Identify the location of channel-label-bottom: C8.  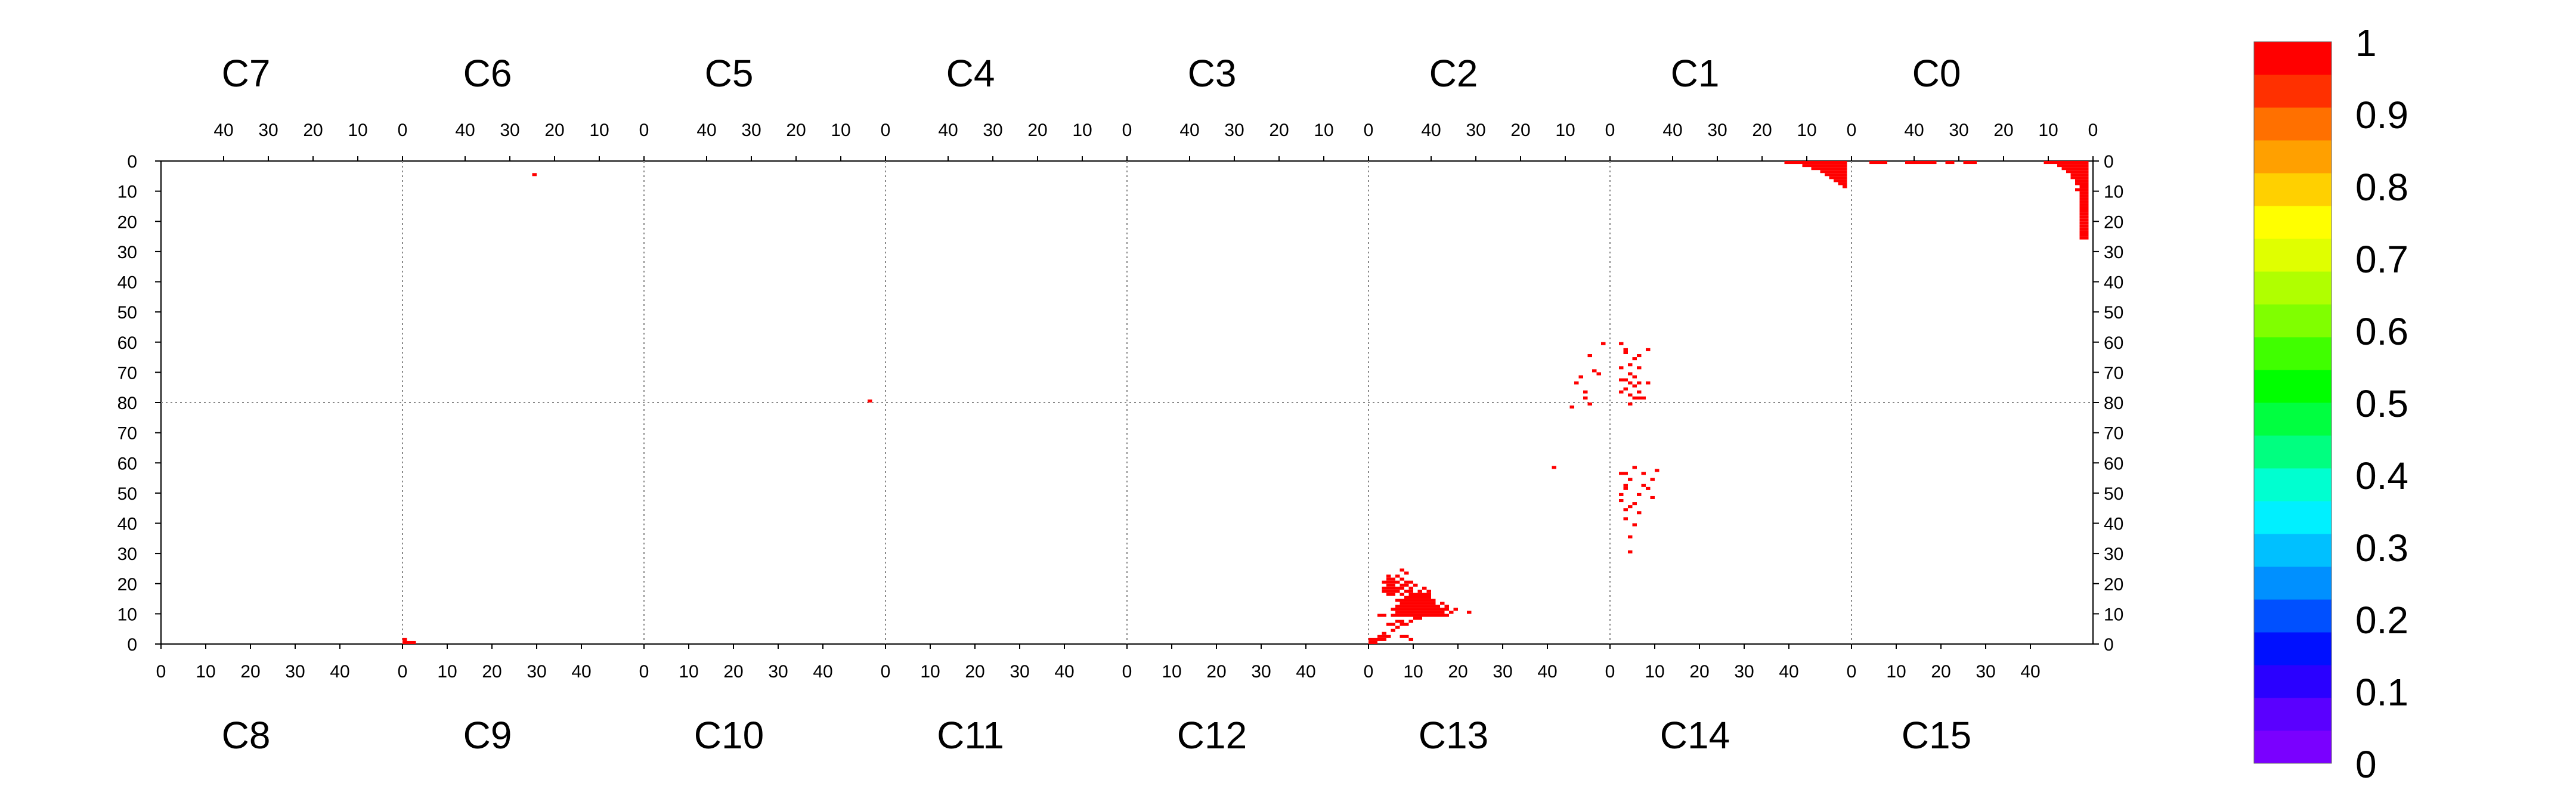
(247, 735).